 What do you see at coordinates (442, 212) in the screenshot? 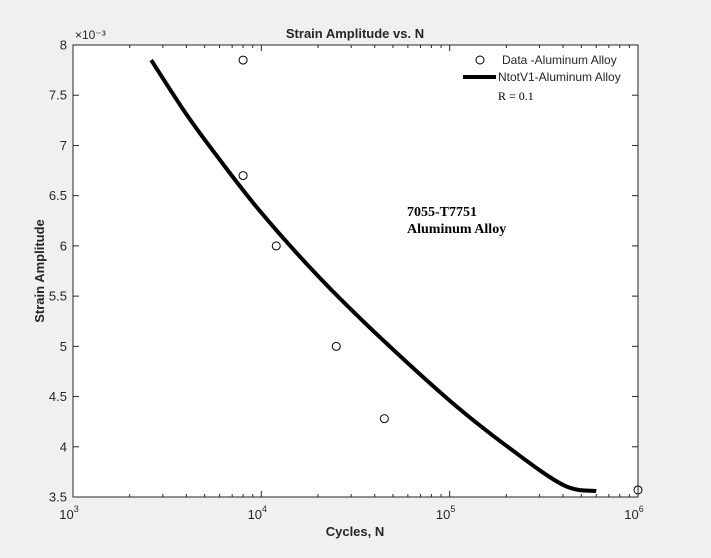
I see `annotation-line-1: 7055-T7751` at bounding box center [442, 212].